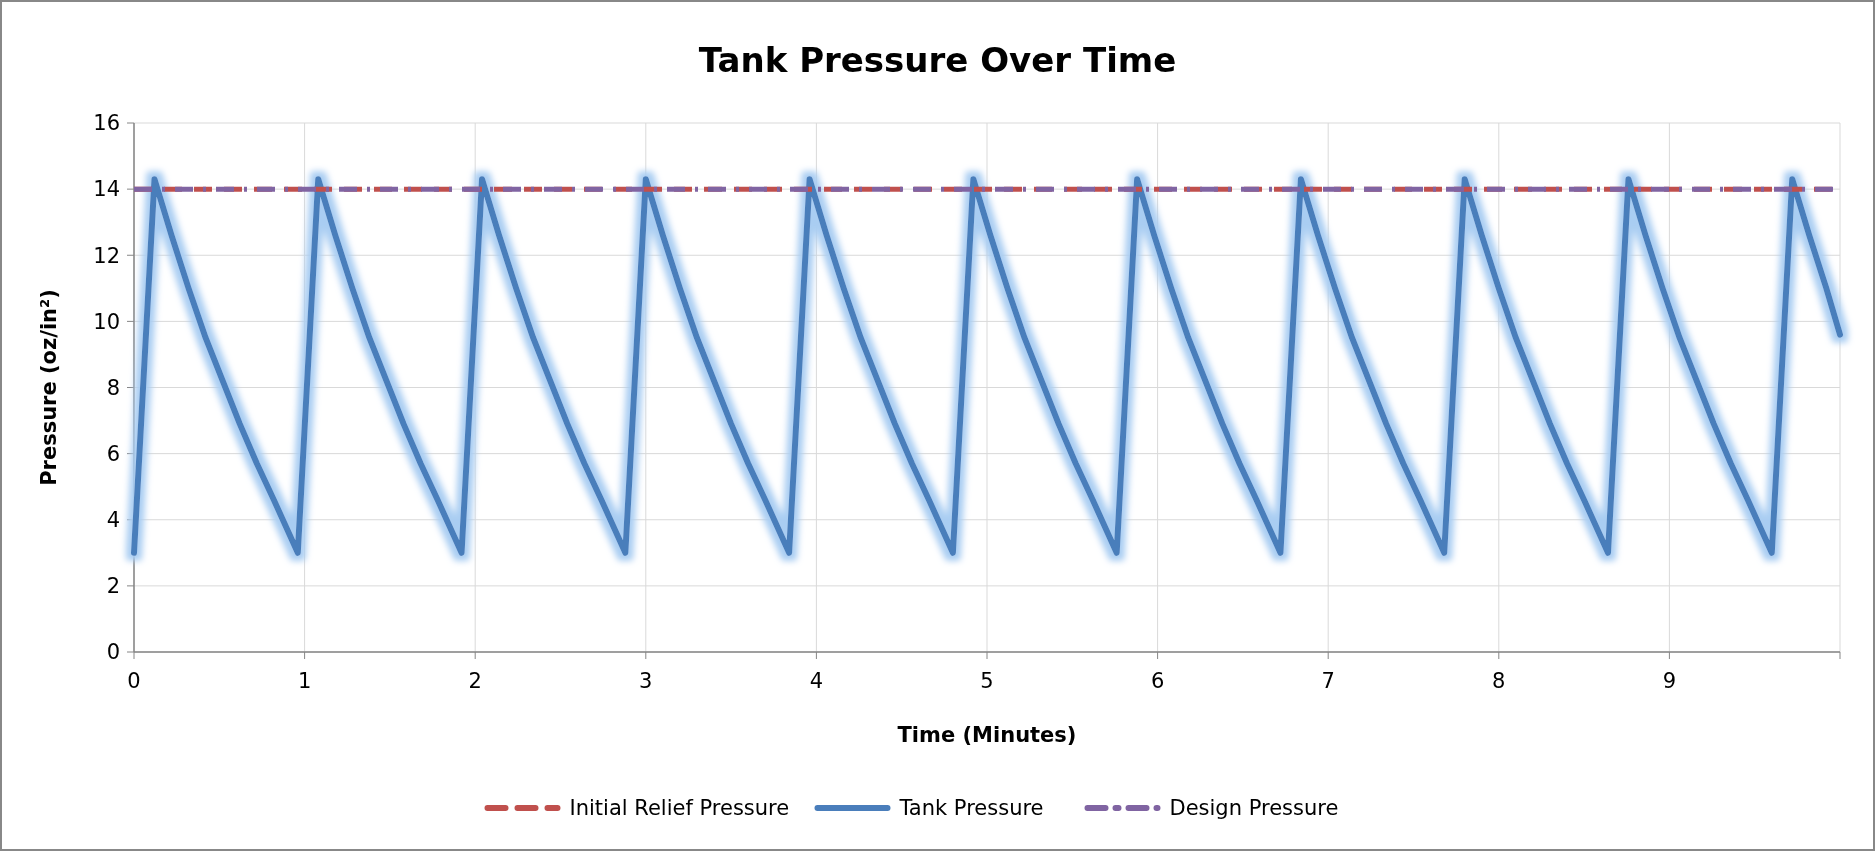  Describe the element at coordinates (49, 387) in the screenshot. I see `y-axis-title: Pressure (oz/in²)` at that location.